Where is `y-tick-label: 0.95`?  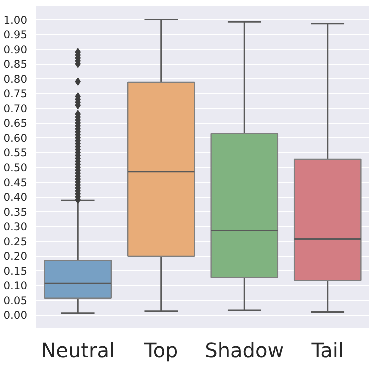 y-tick-label: 0.95 is located at coordinates (16, 35).